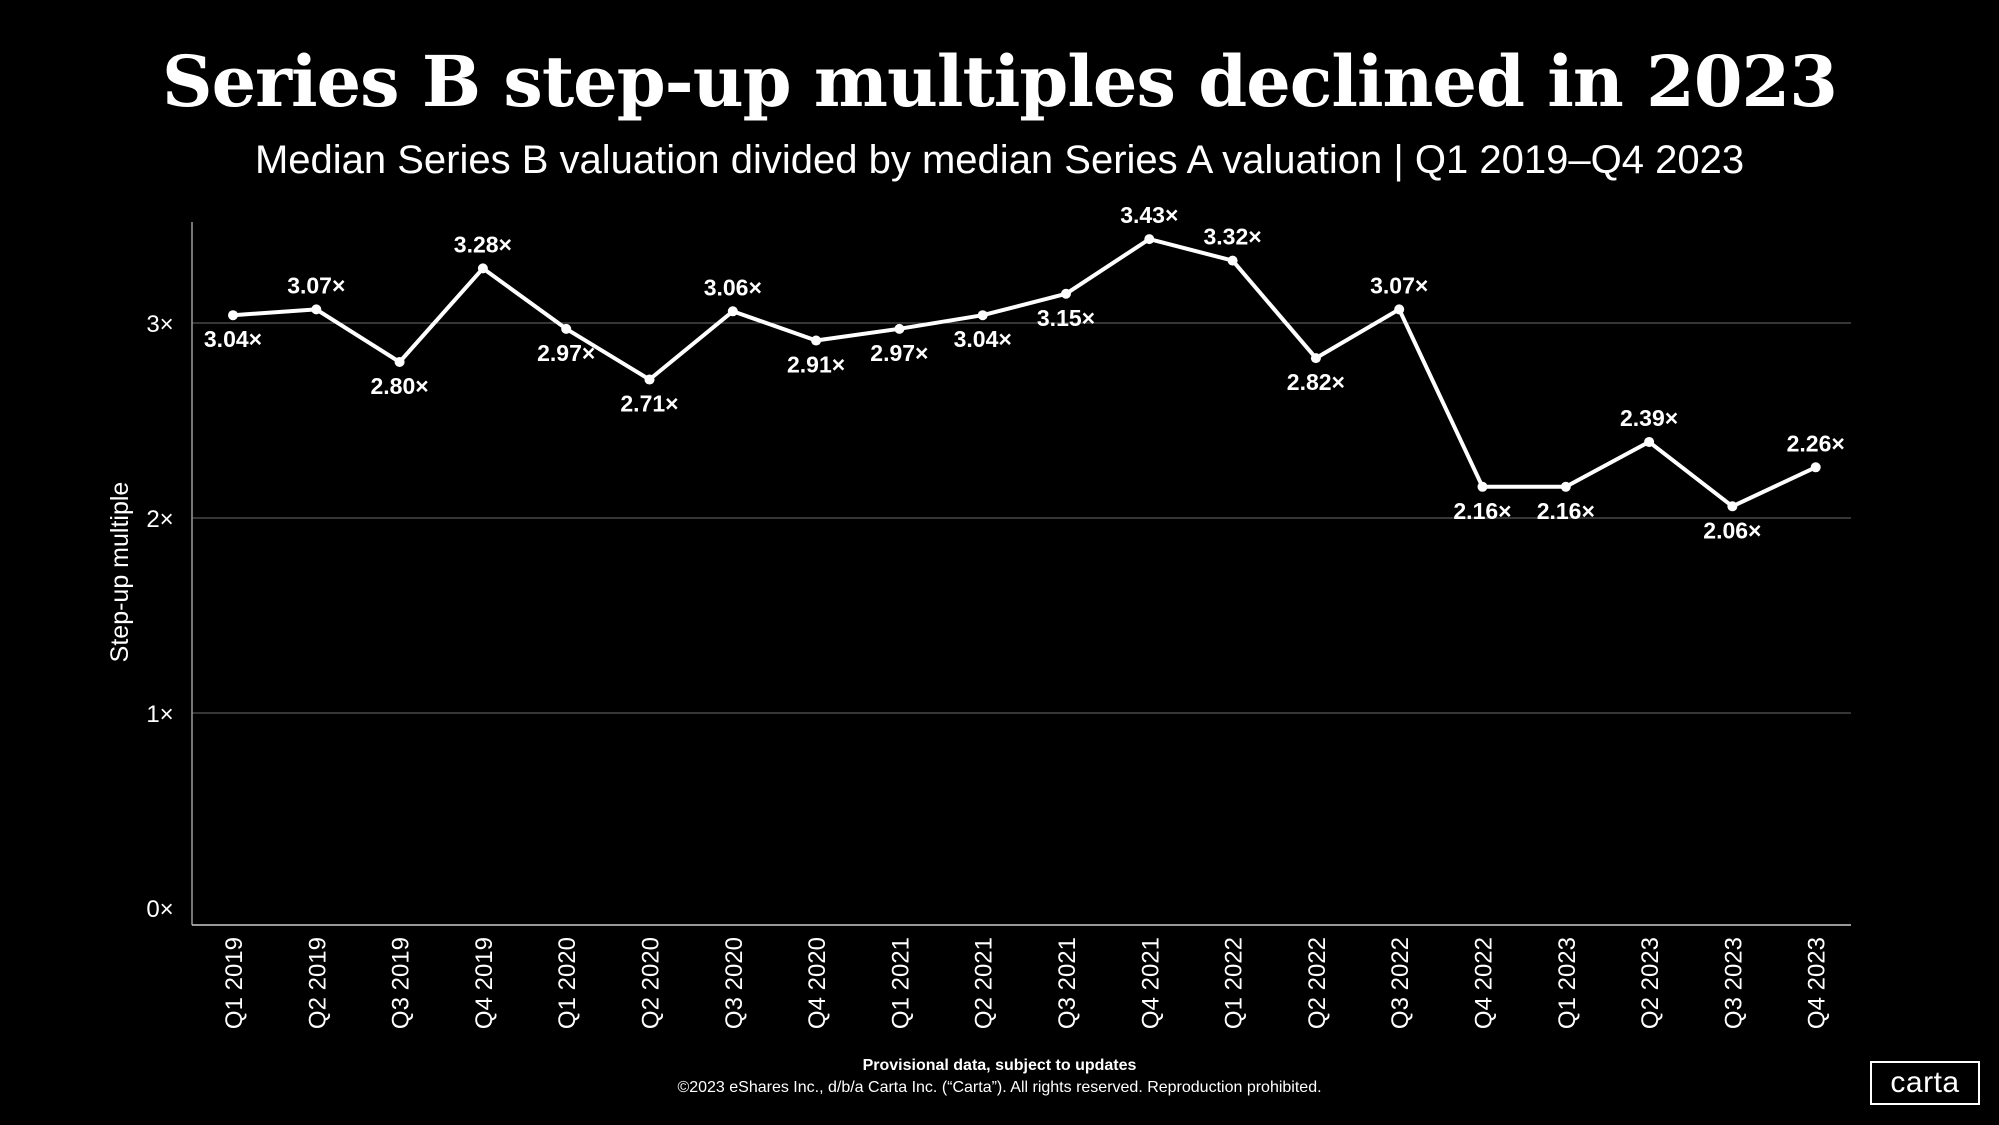 Image resolution: width=1999 pixels, height=1125 pixels. I want to click on x-tick-label: Q1 2020, so click(567, 983).